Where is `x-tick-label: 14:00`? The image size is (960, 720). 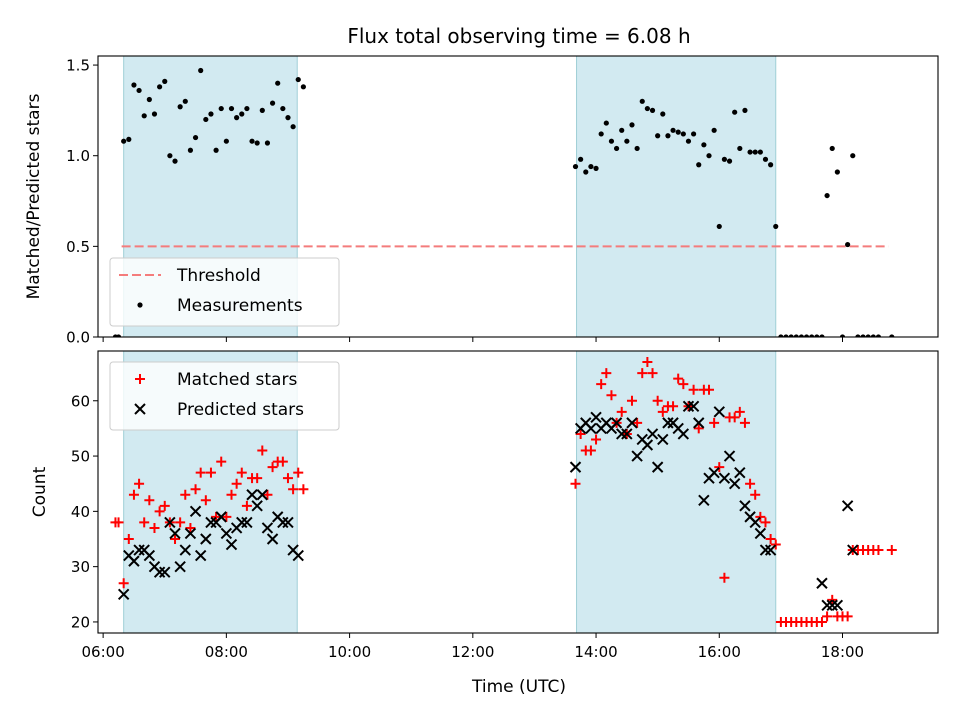 x-tick-label: 14:00 is located at coordinates (595, 652).